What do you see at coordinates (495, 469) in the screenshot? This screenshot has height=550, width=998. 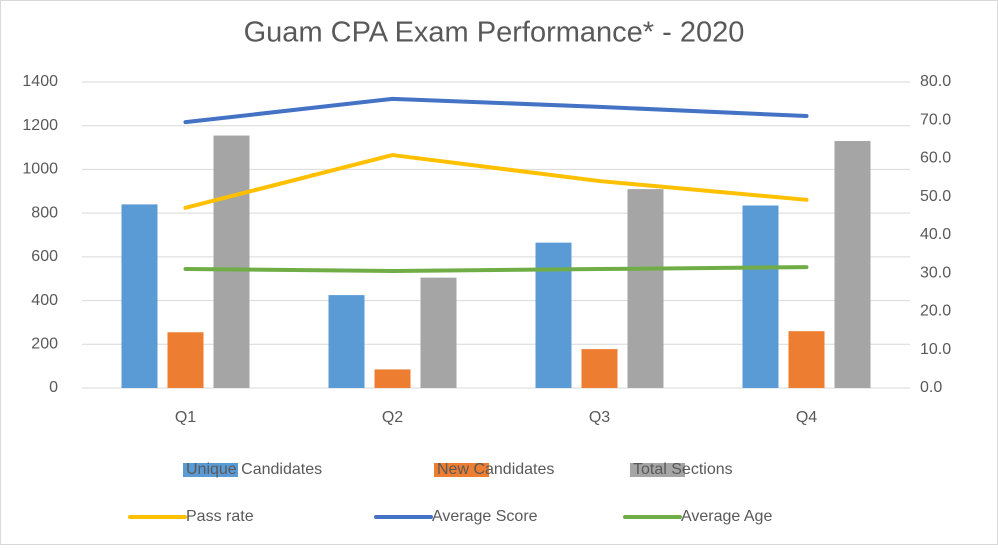 I see `legend-label: New Candidates` at bounding box center [495, 469].